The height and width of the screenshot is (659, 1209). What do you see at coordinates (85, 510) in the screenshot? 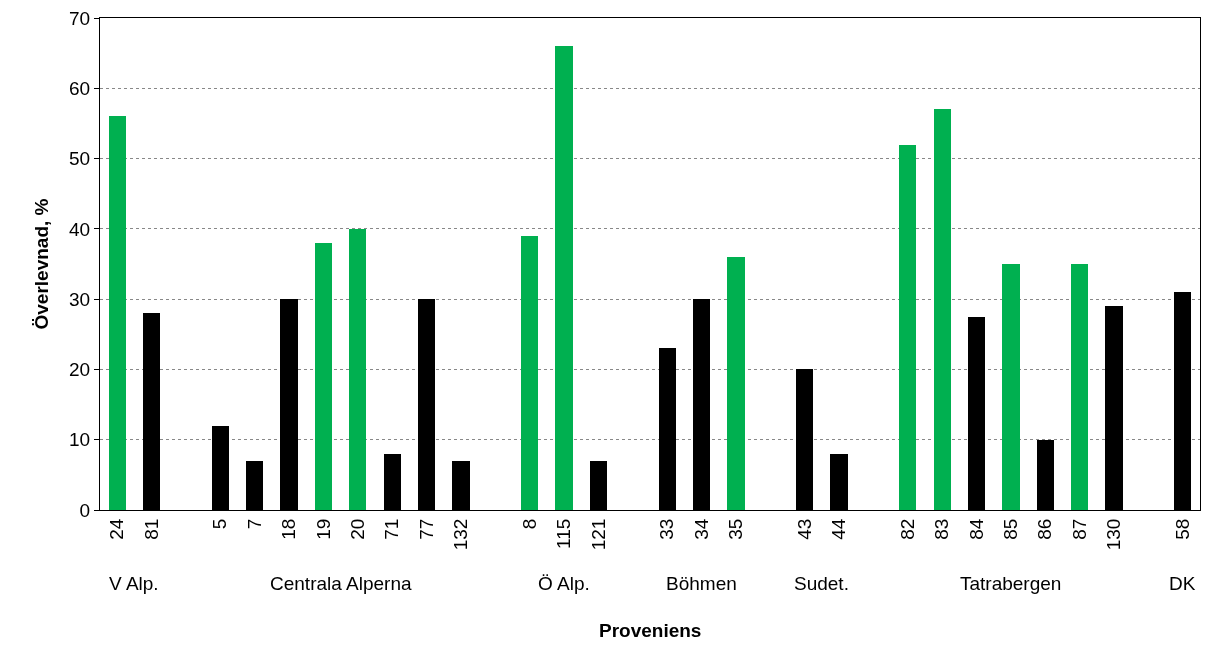
I see `y-tick-label: 0` at bounding box center [85, 510].